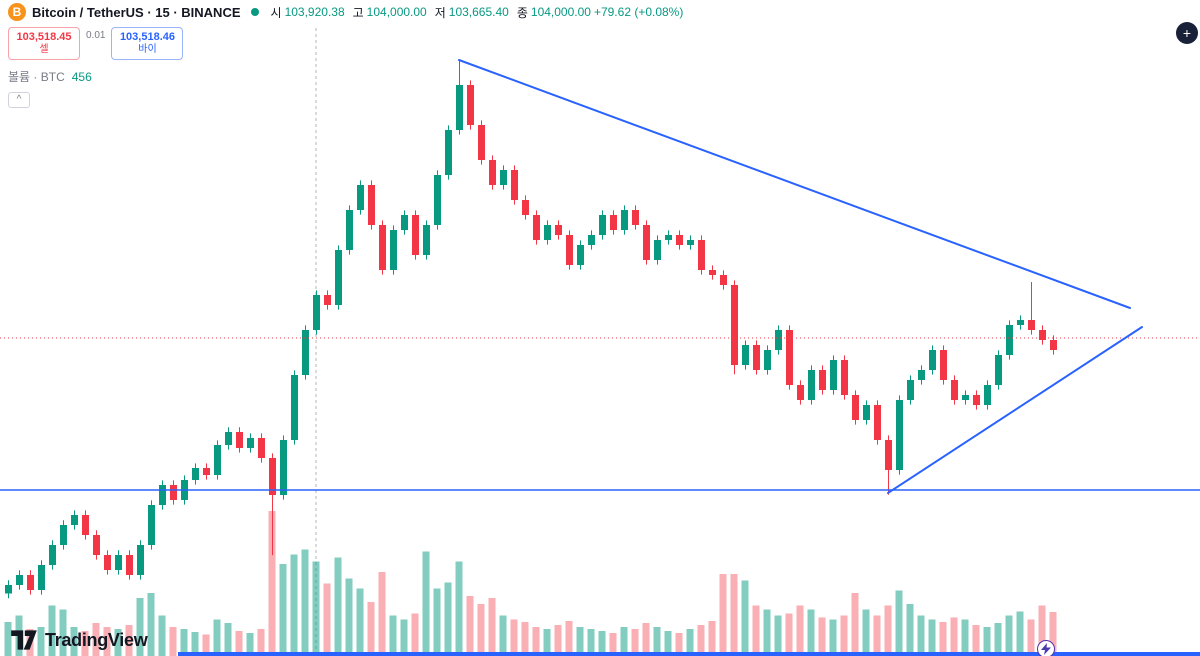 The image size is (1200, 656). I want to click on high-label: 고, so click(358, 12).